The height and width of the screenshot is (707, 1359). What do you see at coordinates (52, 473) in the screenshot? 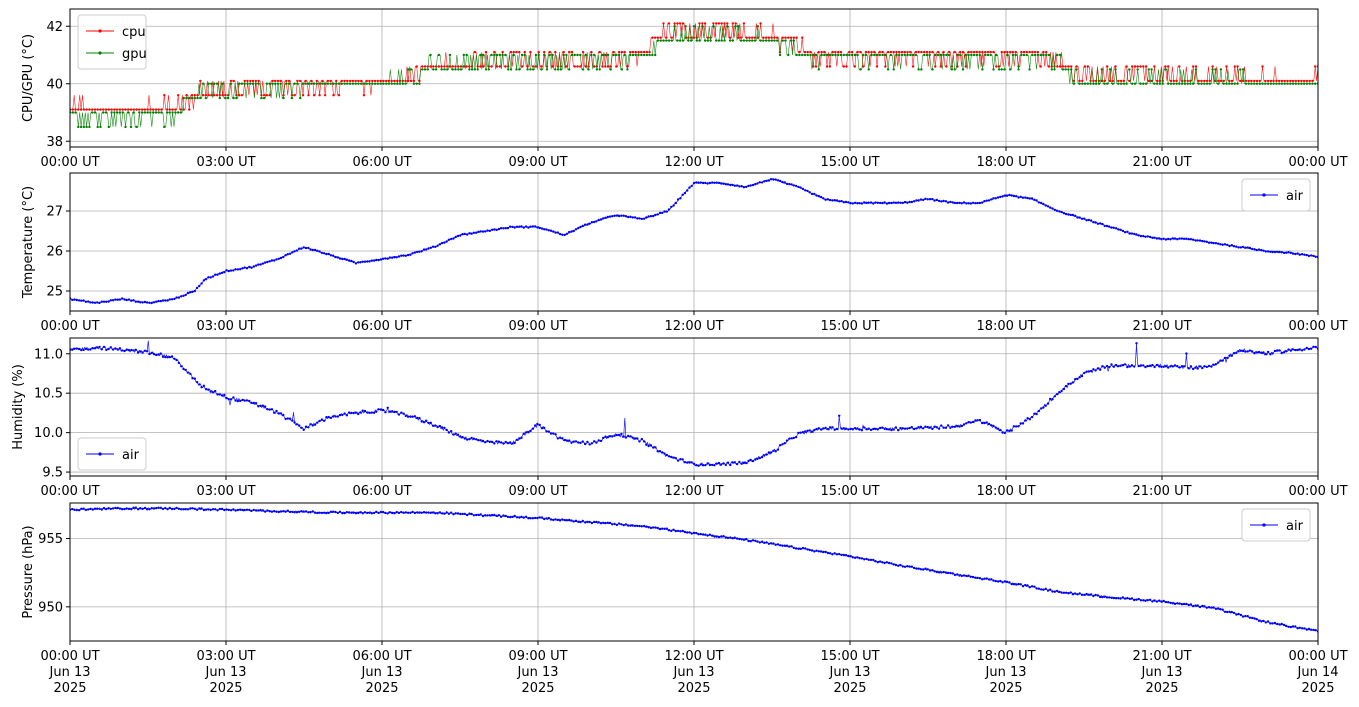
I see `y-tick-label: 9.5` at bounding box center [52, 473].